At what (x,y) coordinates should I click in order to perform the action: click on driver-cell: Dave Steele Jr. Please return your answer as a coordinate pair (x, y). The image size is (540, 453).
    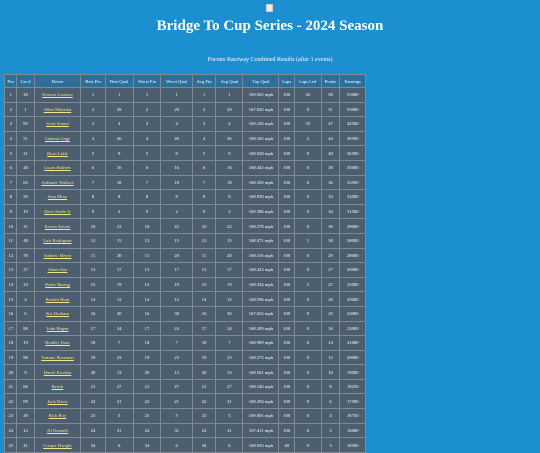
    Looking at the image, I should click on (57, 211).